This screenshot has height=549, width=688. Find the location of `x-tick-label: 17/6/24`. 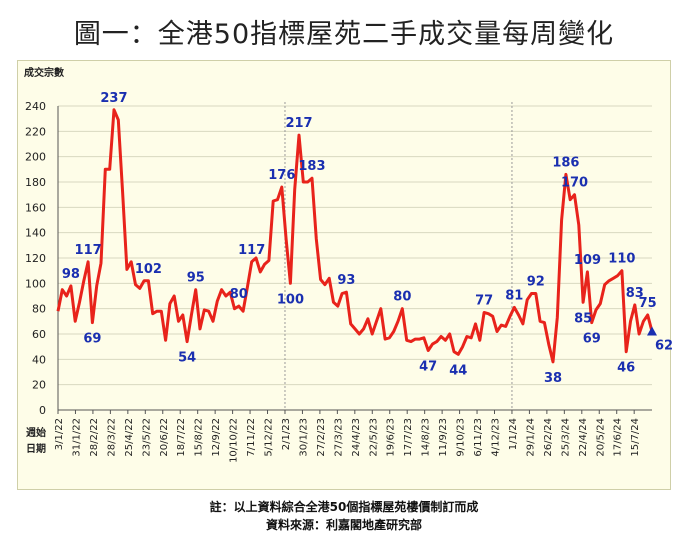

x-tick-label: 17/6/24 is located at coordinates (618, 437).